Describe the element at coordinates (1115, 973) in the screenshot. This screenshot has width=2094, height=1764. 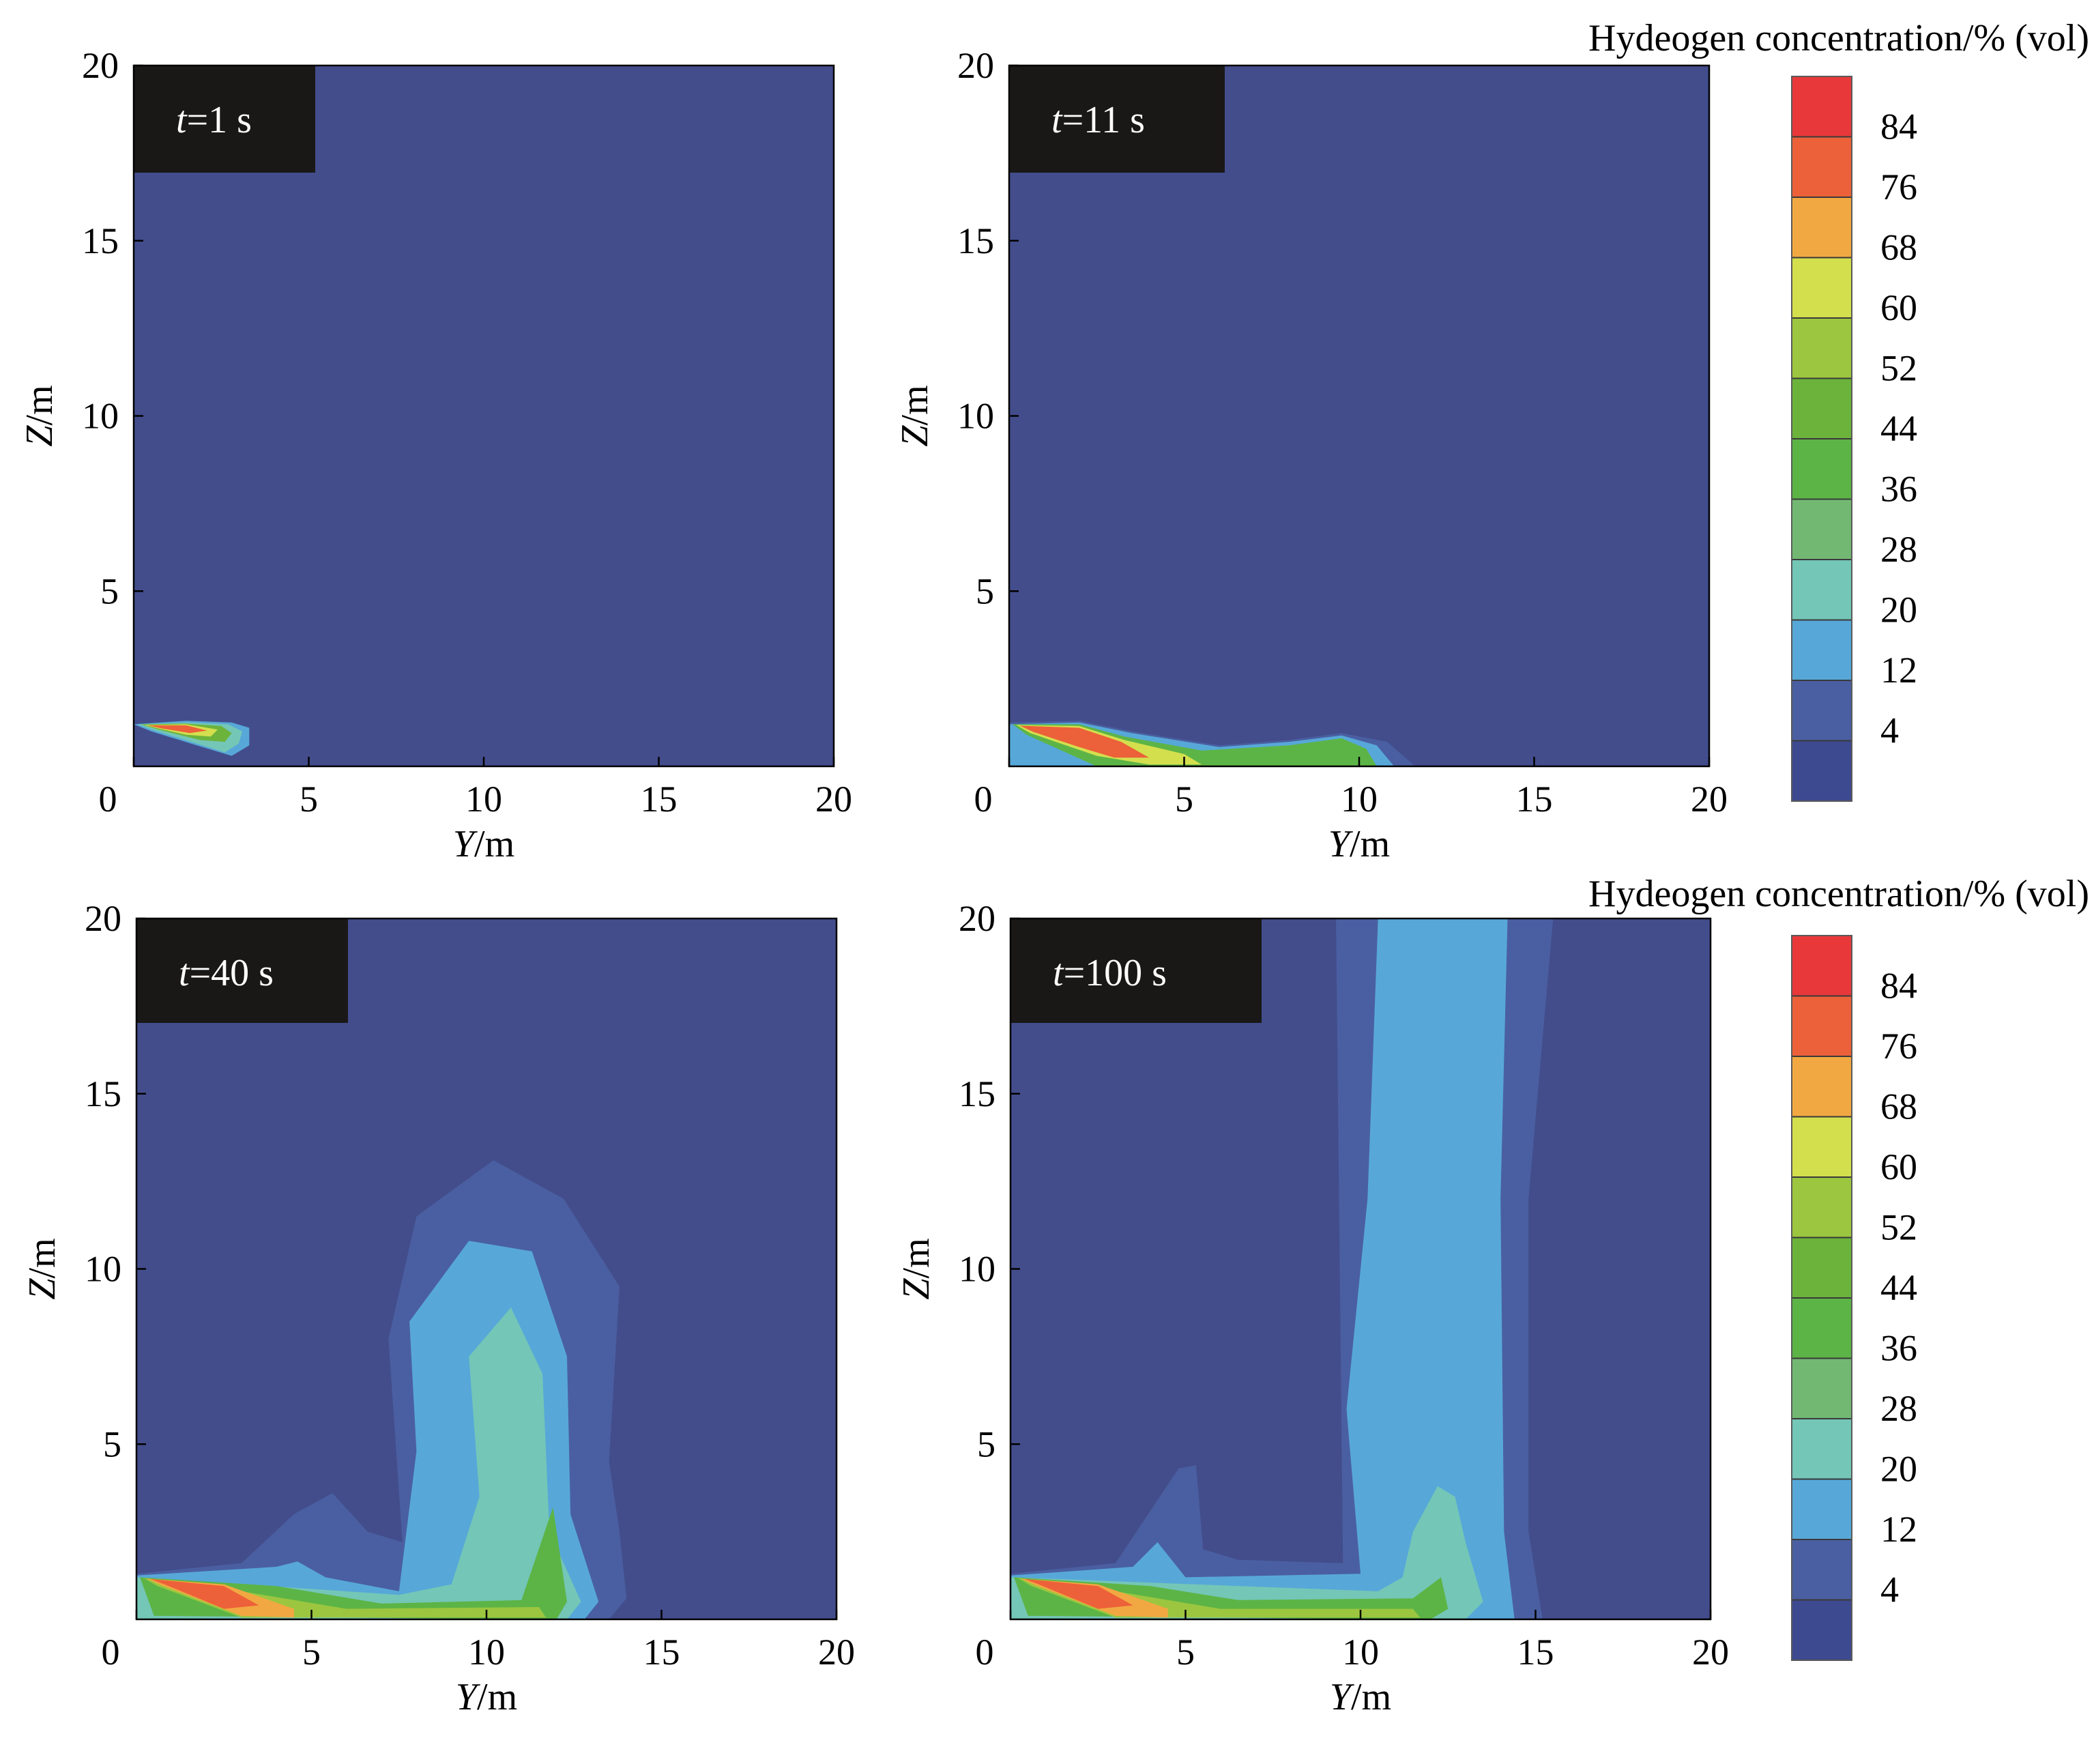
I see `time-value: =100 s` at that location.